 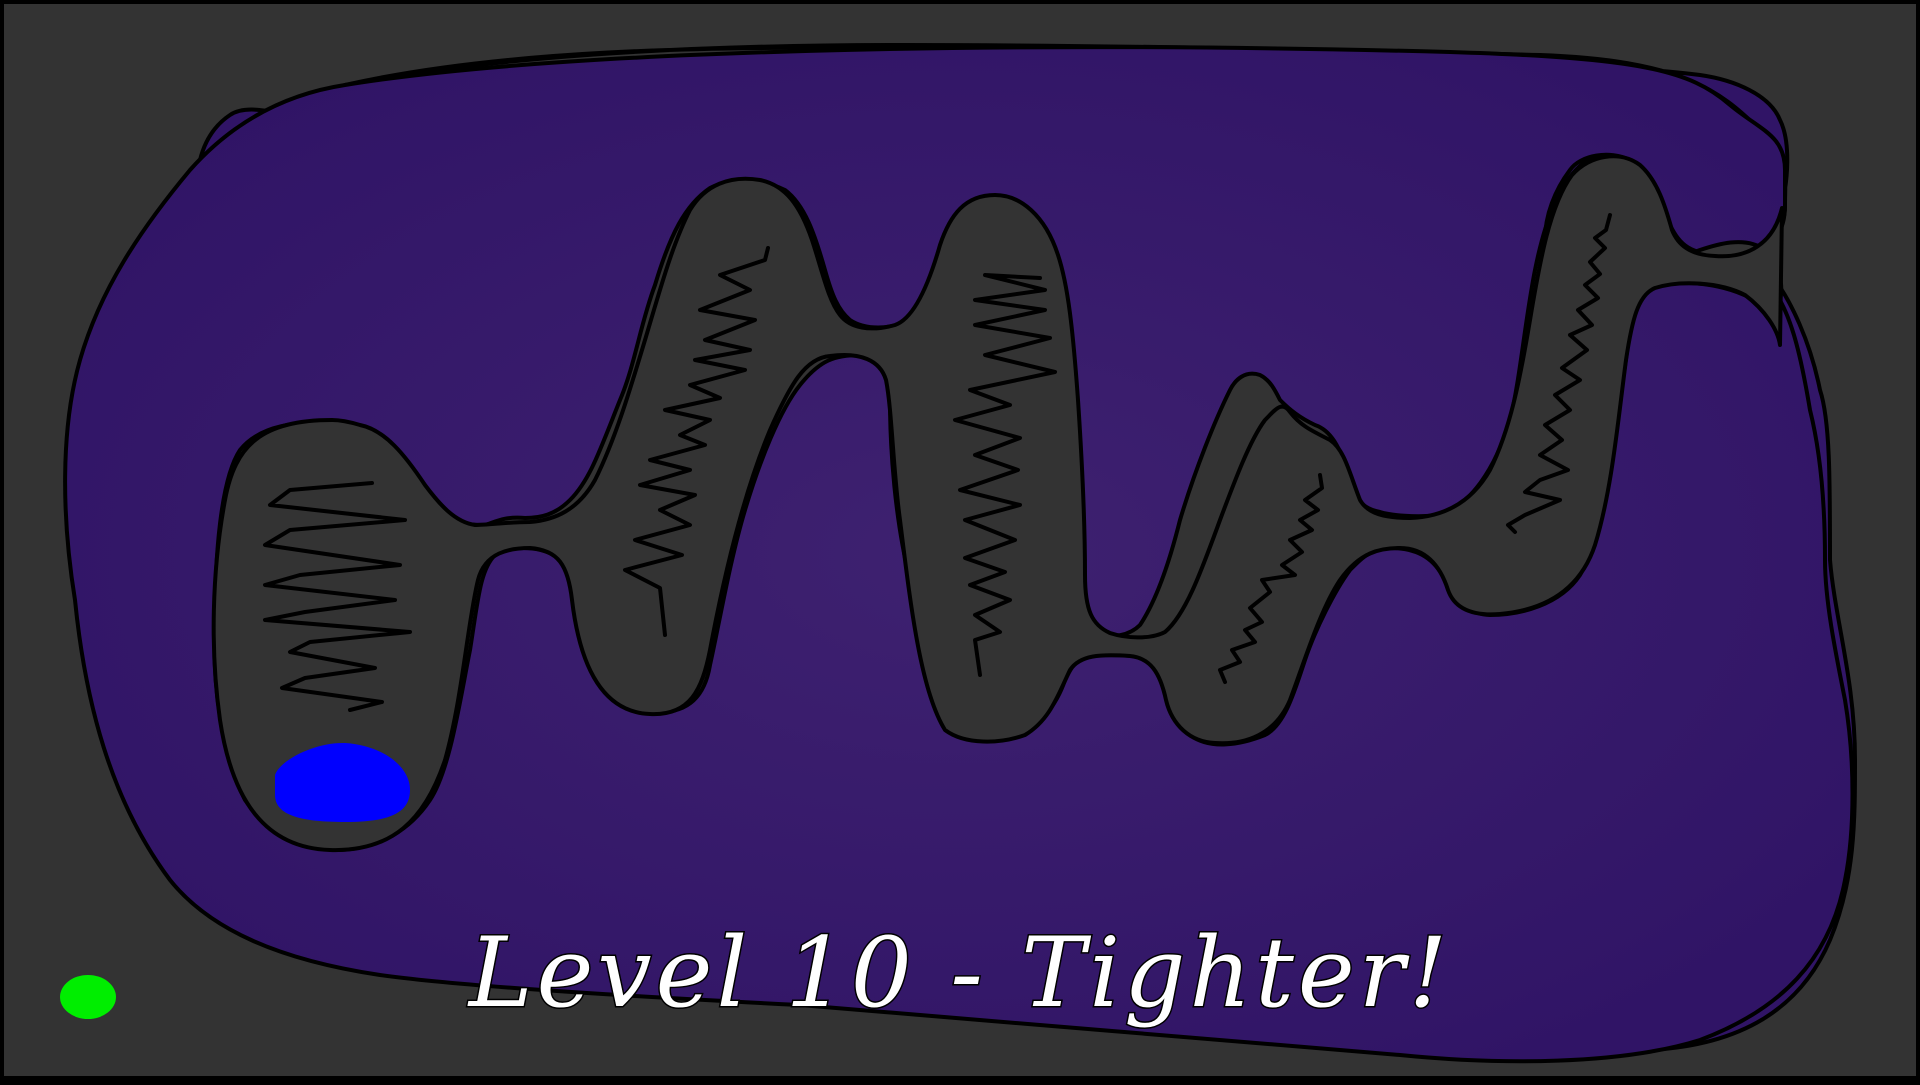 I want to click on level-title: Level 10 - Tighter!, so click(x=959, y=973).